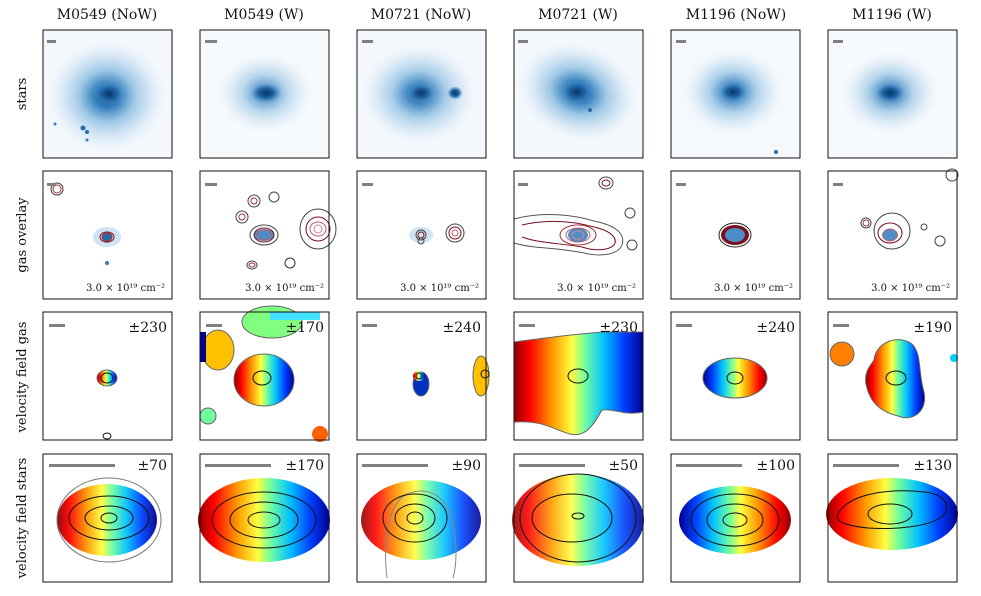  What do you see at coordinates (107, 518) in the screenshot?
I see `velocity-stars-panel: ±70` at bounding box center [107, 518].